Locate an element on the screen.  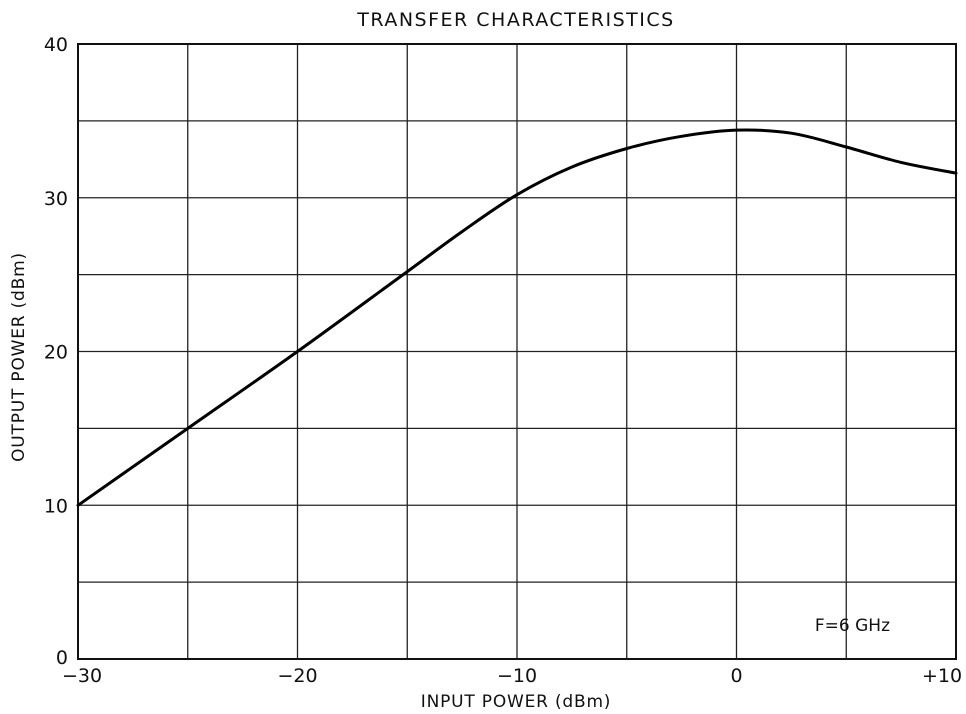
y-tick-labels: 0 10 20 30 40 is located at coordinates (56, 351).